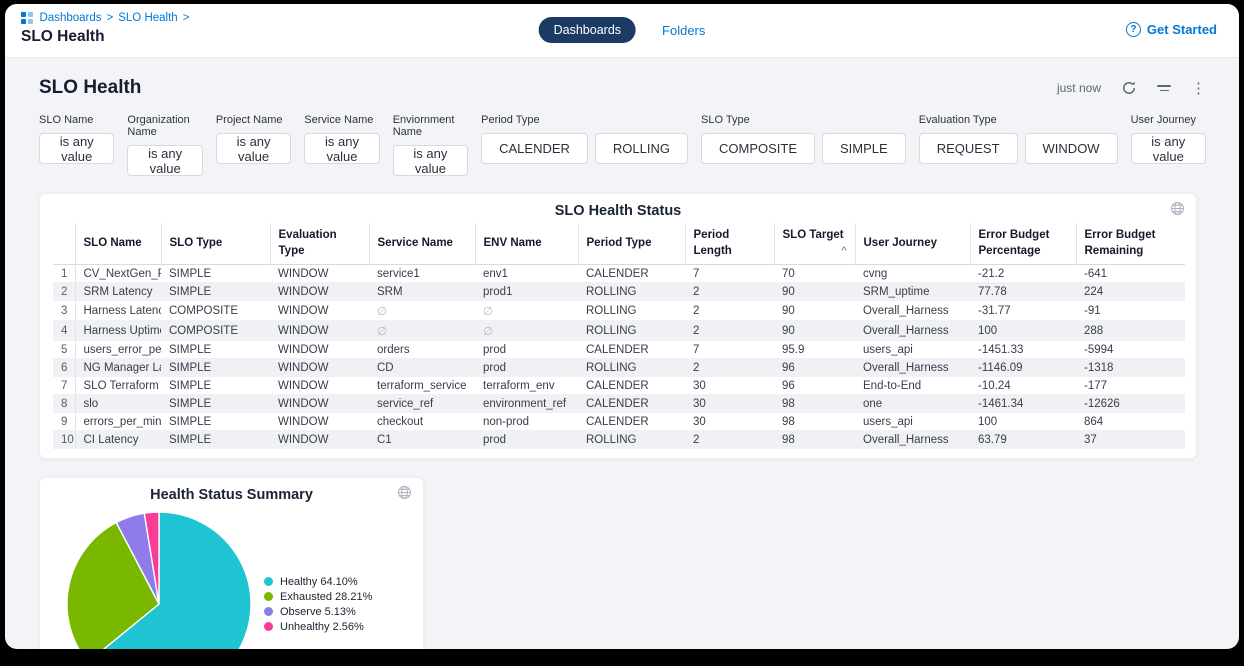 This screenshot has height=666, width=1244. What do you see at coordinates (1023, 386) in the screenshot?
I see `cell-error-budget-percentage: -10.24` at bounding box center [1023, 386].